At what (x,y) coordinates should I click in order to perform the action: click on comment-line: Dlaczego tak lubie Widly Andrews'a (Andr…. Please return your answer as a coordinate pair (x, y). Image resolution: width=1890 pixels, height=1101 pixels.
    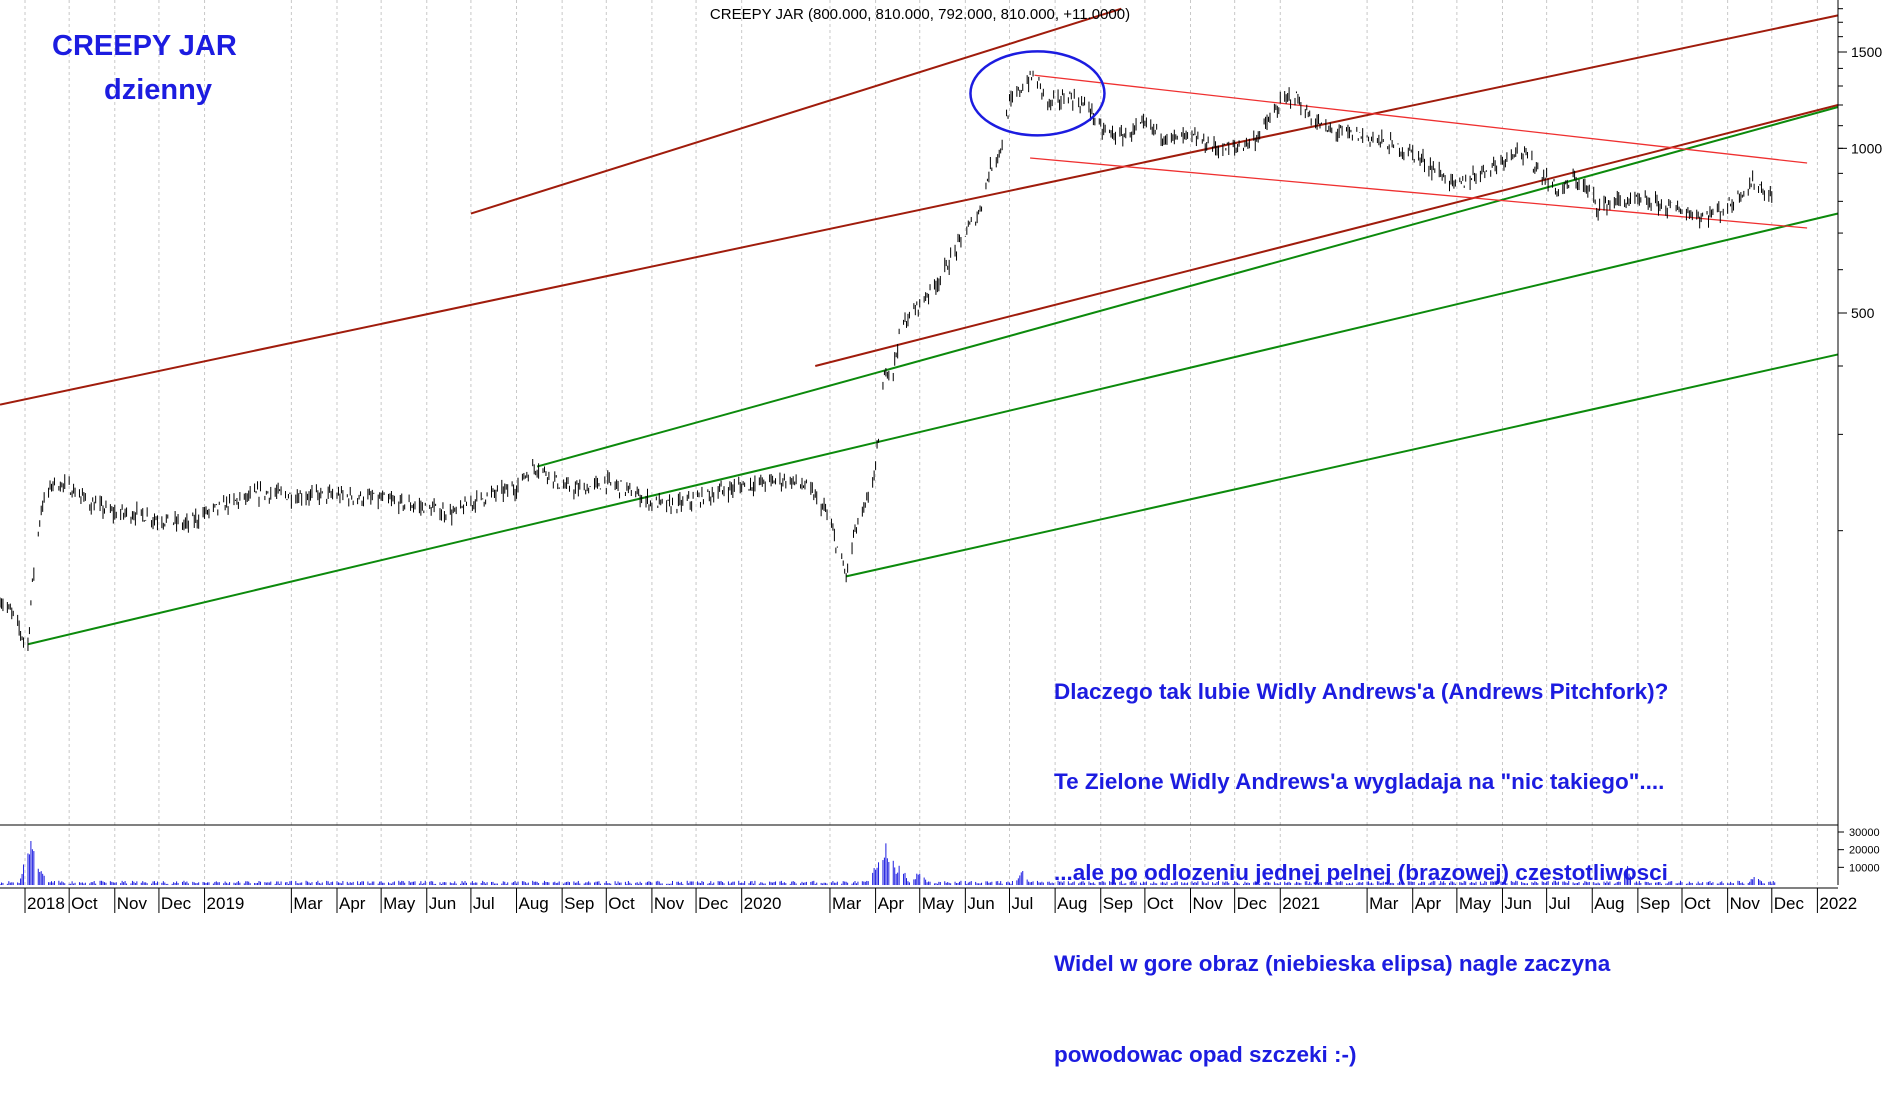
    Looking at the image, I should click on (1361, 691).